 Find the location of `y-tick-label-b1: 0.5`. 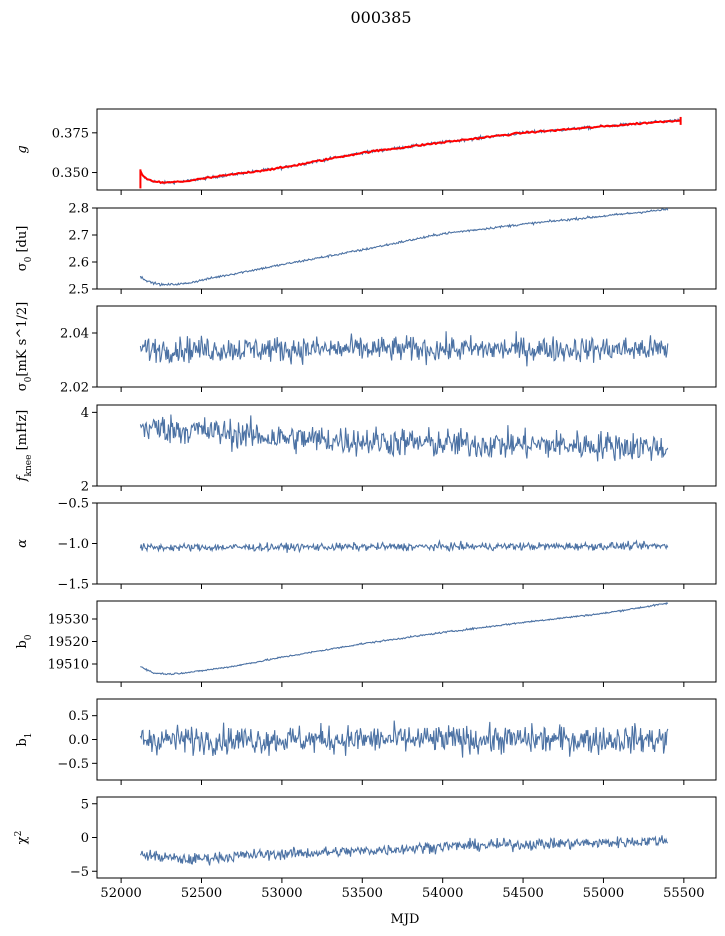

y-tick-label-b1: 0.5 is located at coordinates (78, 716).